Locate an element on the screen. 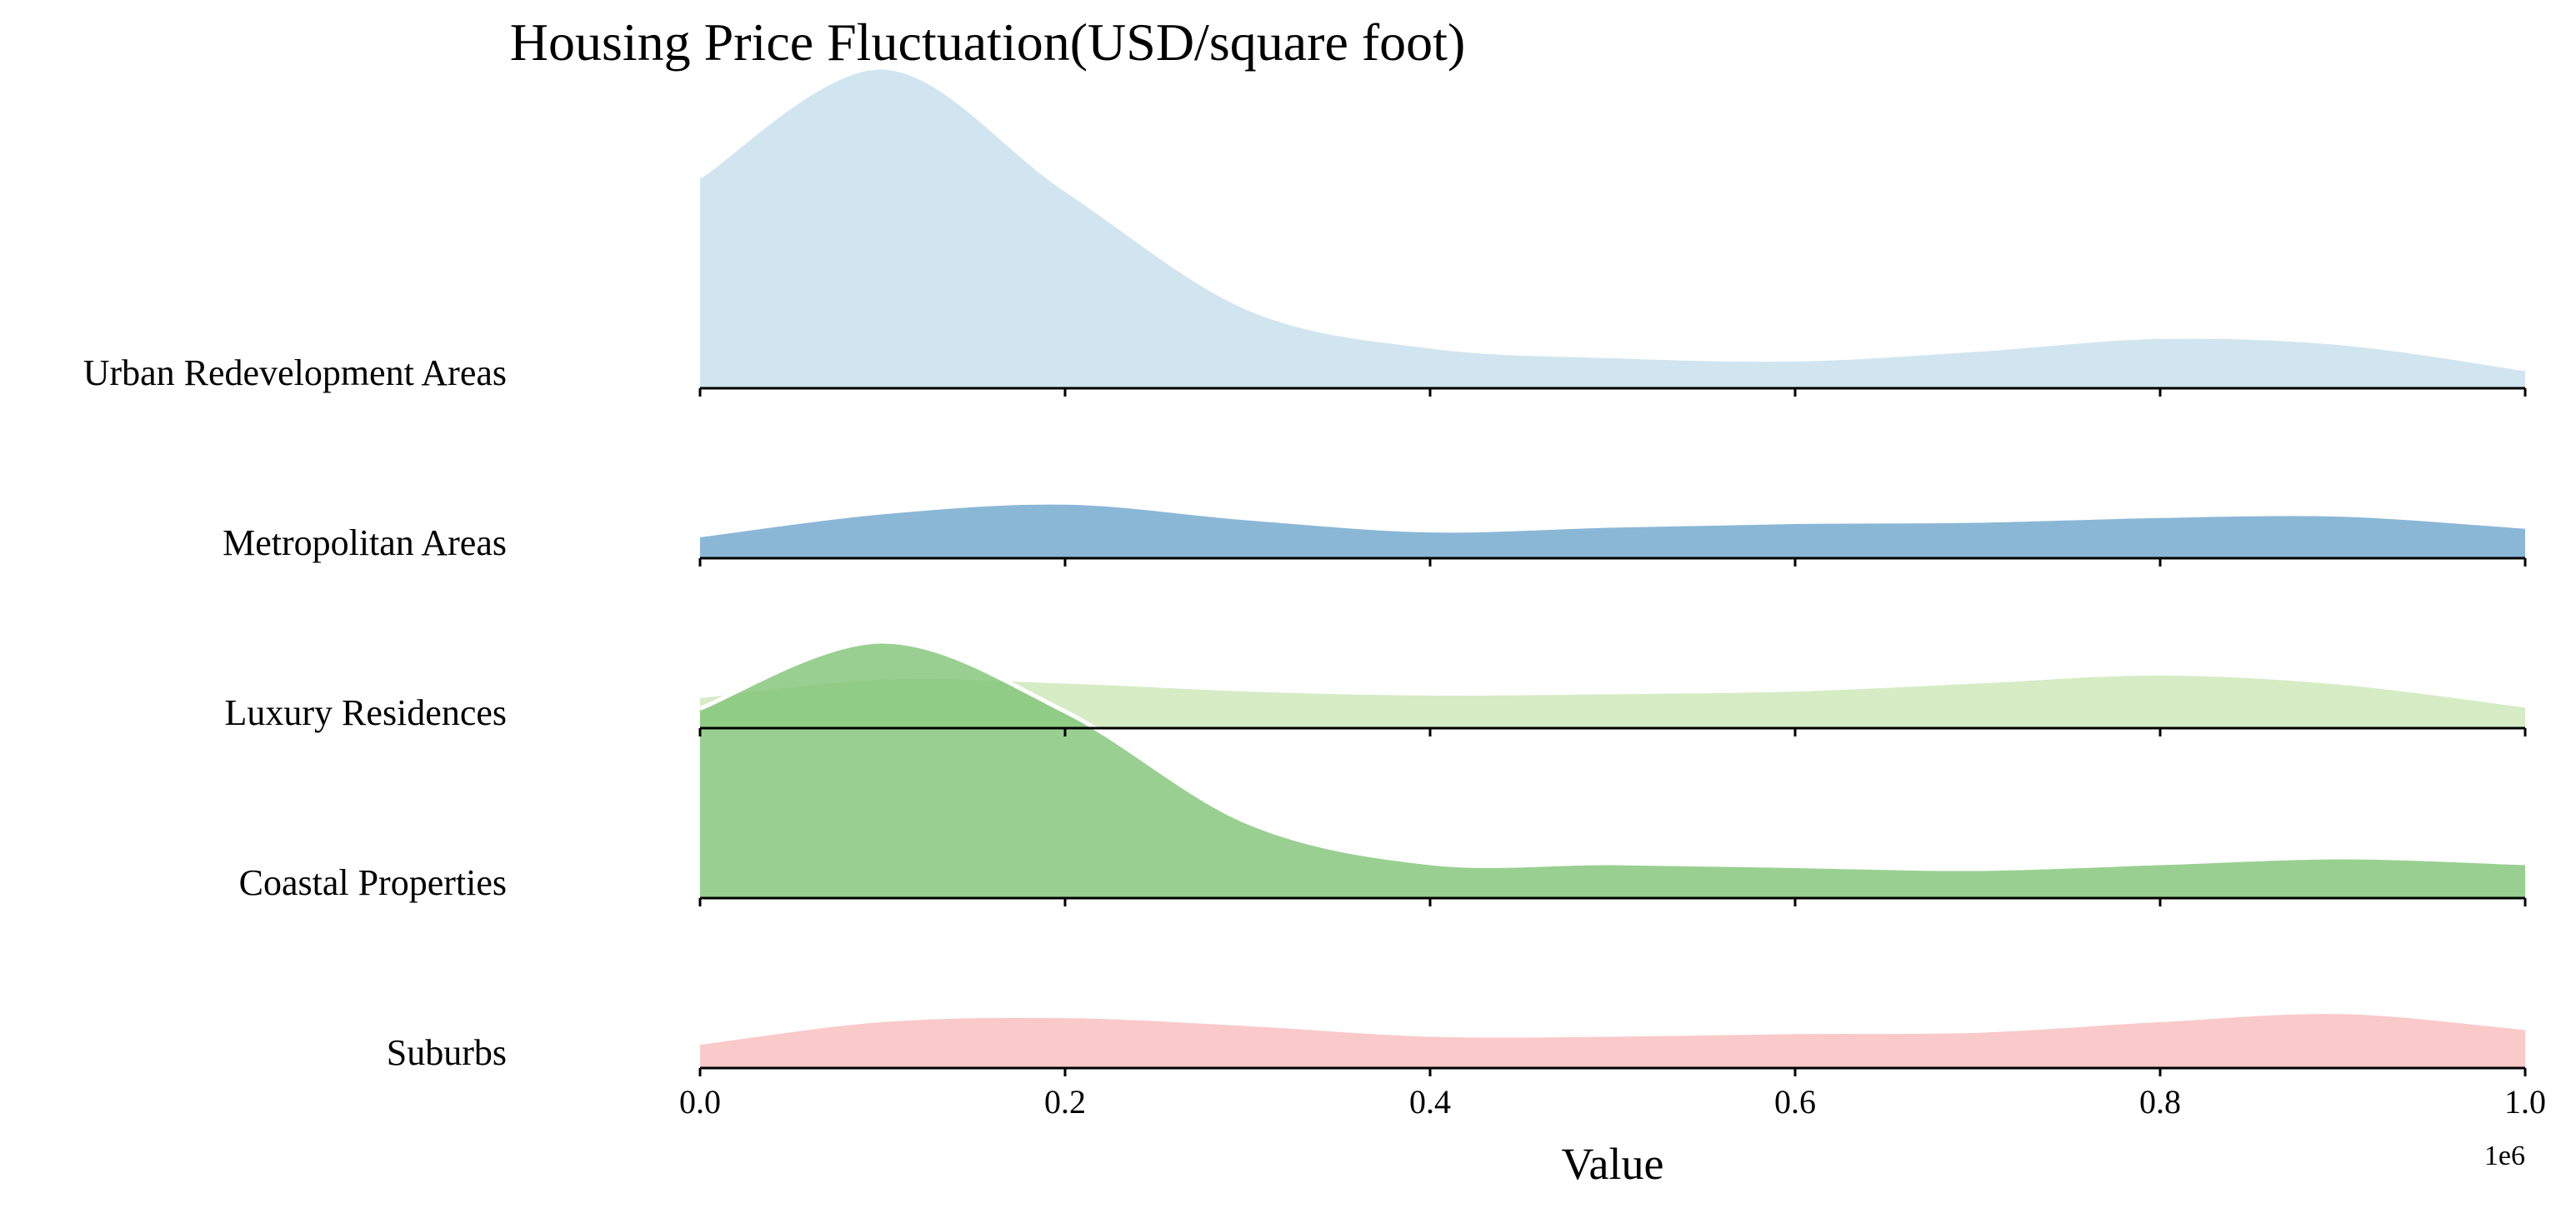  ridge-outline-suburbs is located at coordinates (1613, 1028).